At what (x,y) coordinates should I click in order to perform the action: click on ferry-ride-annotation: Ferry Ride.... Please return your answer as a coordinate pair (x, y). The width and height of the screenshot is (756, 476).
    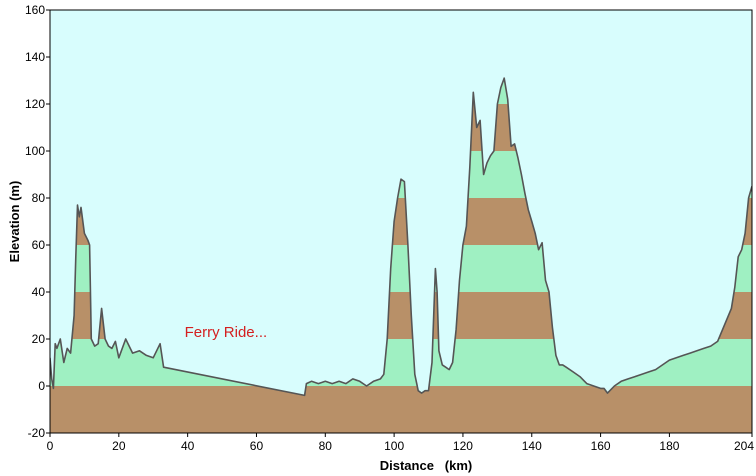
    Looking at the image, I should click on (226, 332).